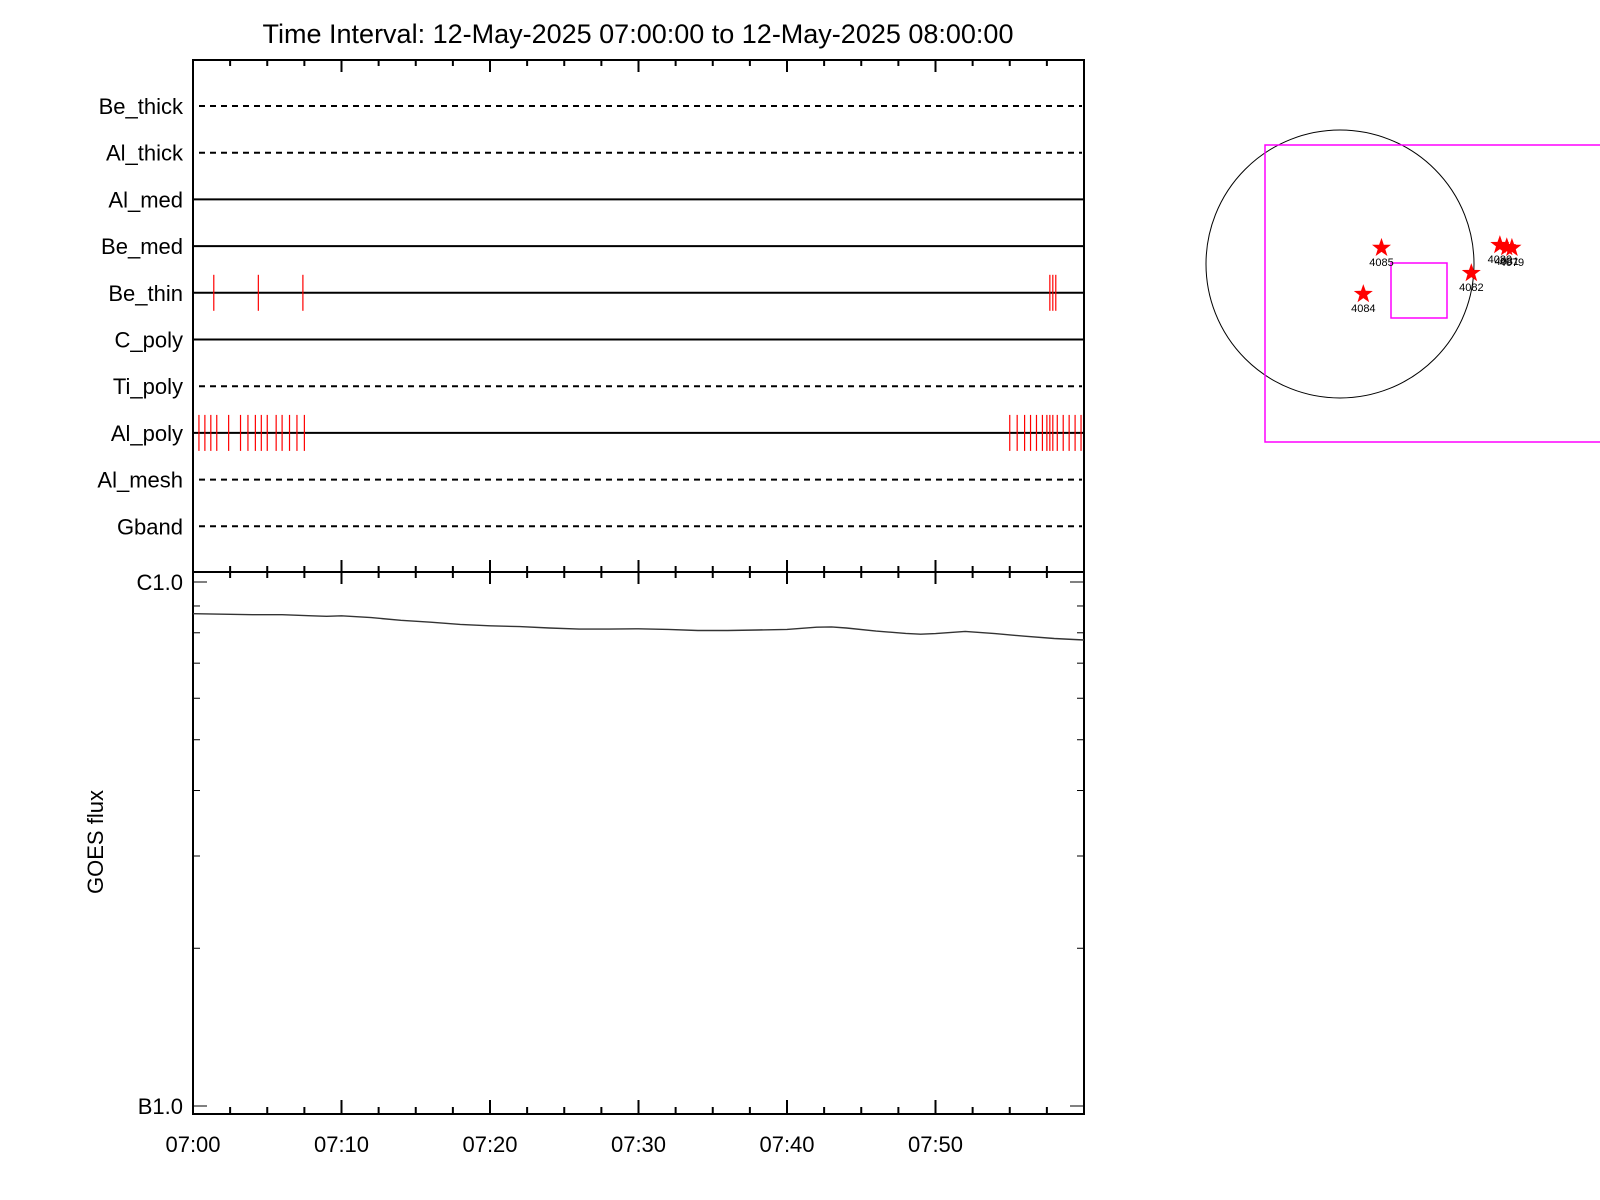  What do you see at coordinates (1381, 263) in the screenshot?
I see `active-region-label: 4085` at bounding box center [1381, 263].